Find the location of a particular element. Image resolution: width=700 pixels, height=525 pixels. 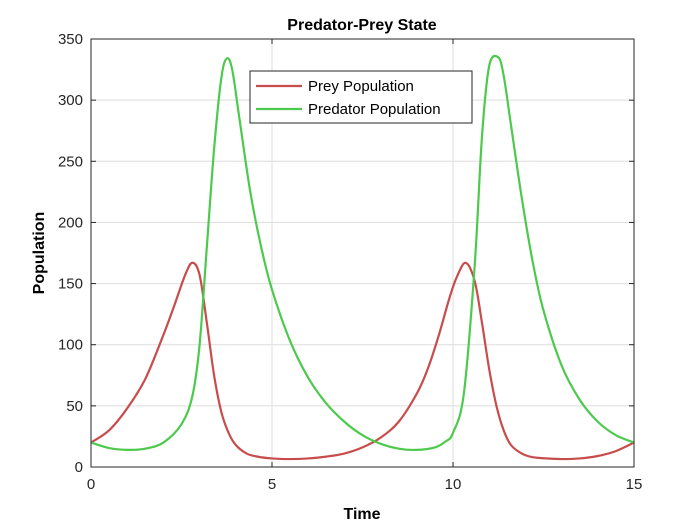

legend-box is located at coordinates (361, 97).